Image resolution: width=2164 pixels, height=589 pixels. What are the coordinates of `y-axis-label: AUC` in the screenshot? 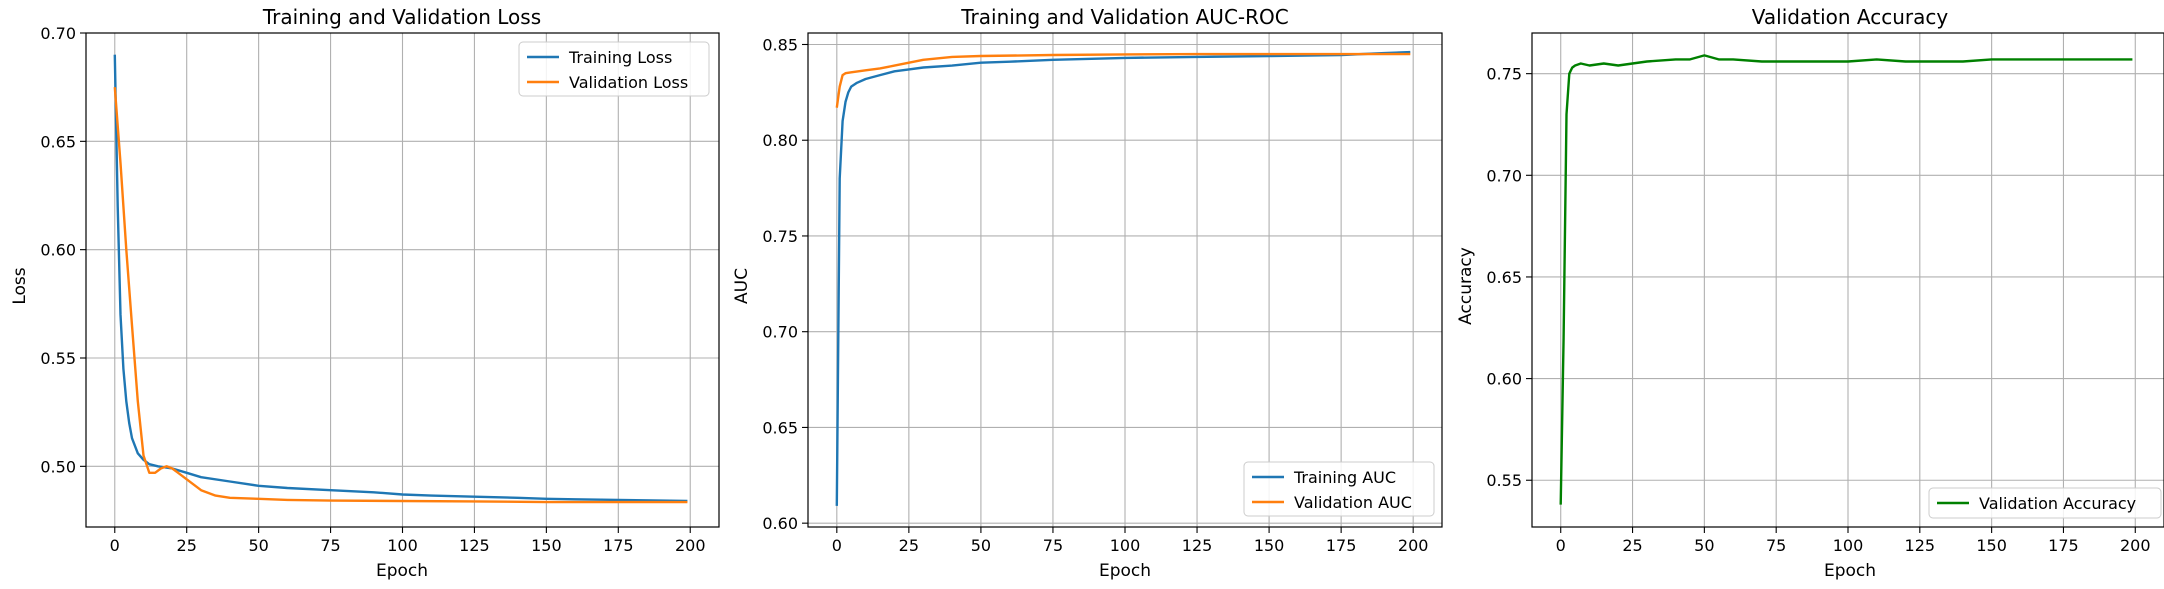 It's located at (742, 286).